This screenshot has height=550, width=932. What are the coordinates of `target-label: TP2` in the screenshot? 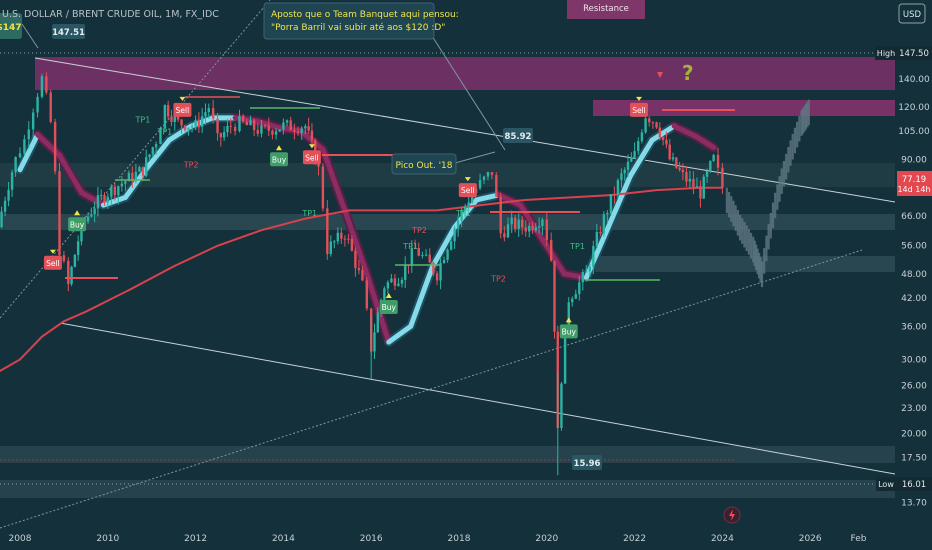 It's located at (498, 279).